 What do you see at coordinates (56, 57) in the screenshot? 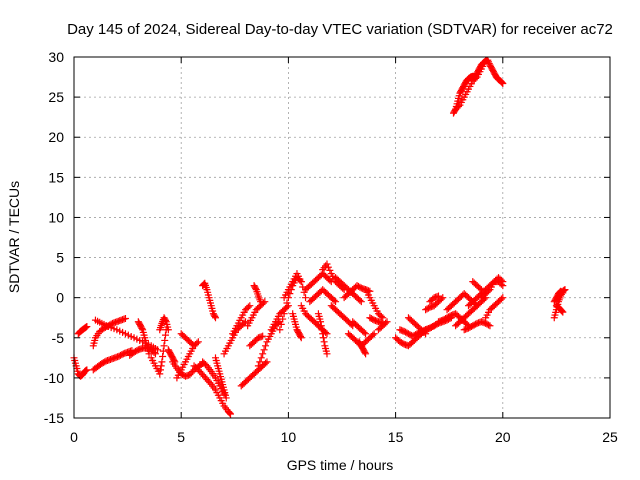
I see `y-tick-label: 30` at bounding box center [56, 57].